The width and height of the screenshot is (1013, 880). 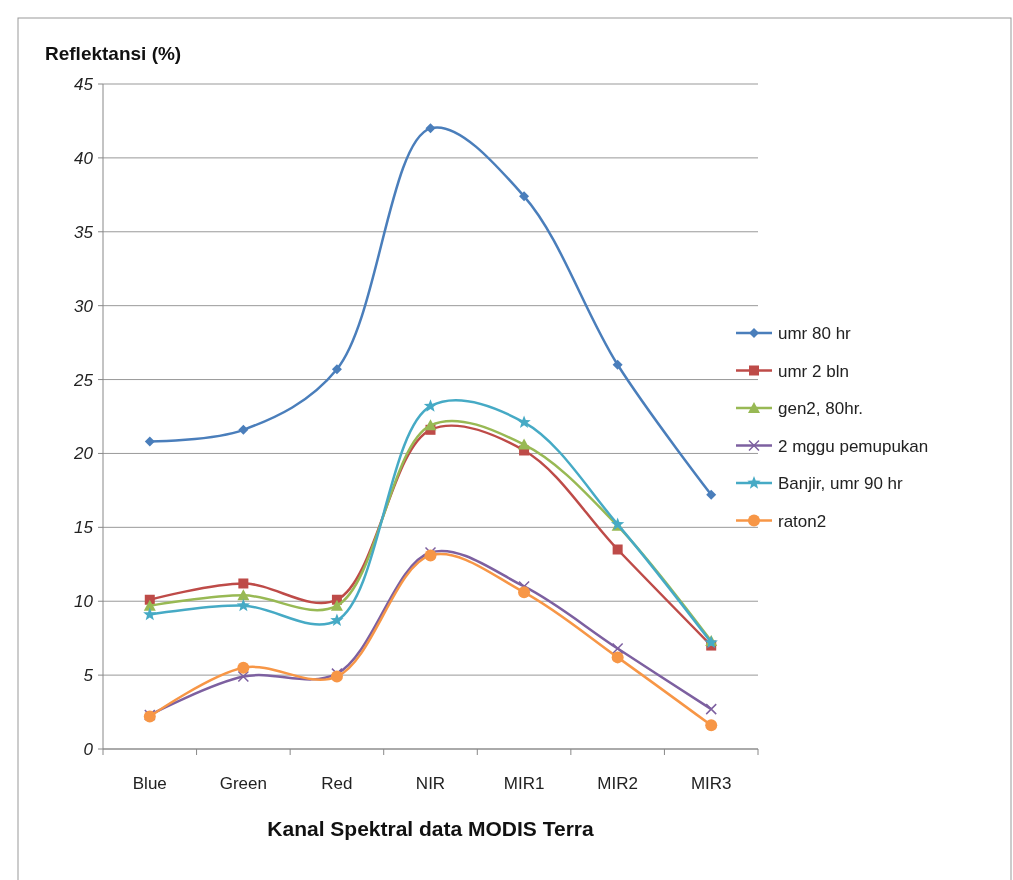 What do you see at coordinates (84, 158) in the screenshot?
I see `y-tick-label: 40` at bounding box center [84, 158].